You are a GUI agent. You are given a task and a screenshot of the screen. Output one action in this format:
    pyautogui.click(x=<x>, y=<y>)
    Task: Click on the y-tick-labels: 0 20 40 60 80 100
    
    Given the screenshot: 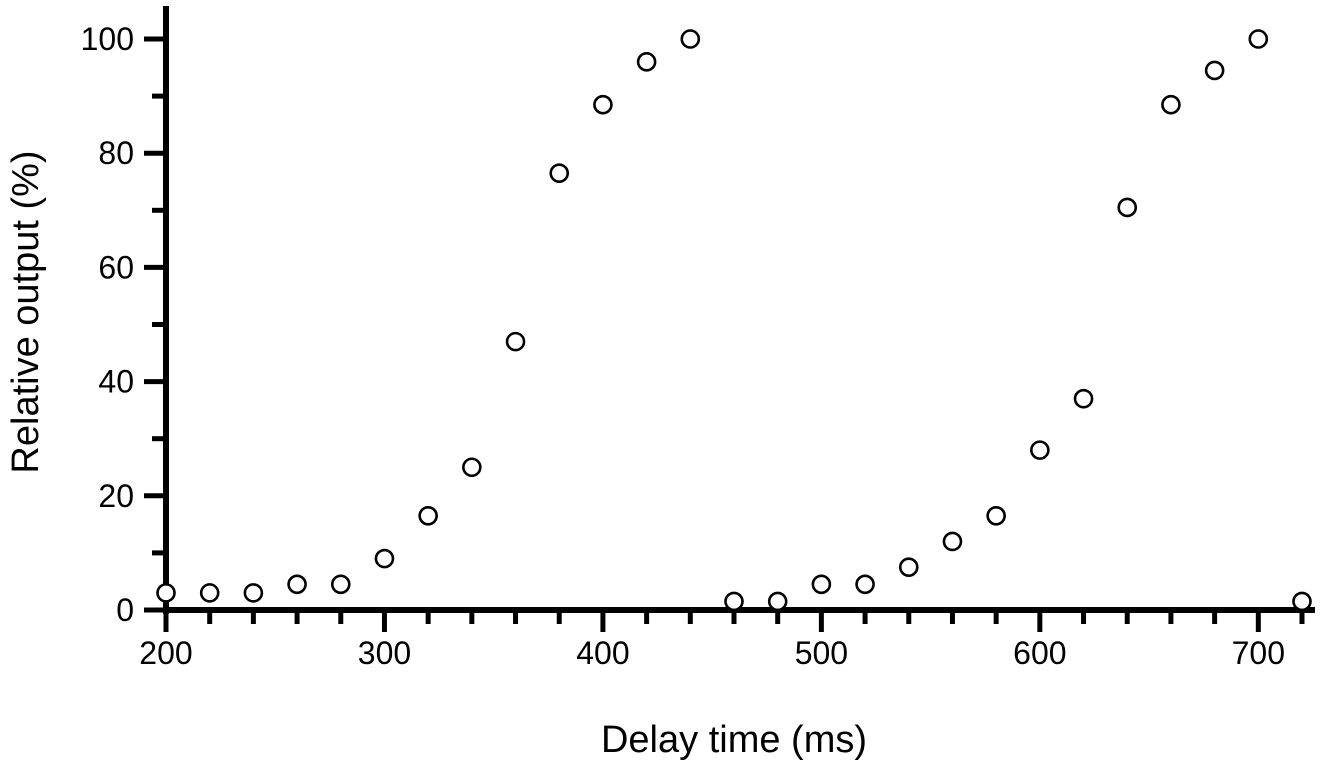 What is the action you would take?
    pyautogui.click(x=107, y=324)
    